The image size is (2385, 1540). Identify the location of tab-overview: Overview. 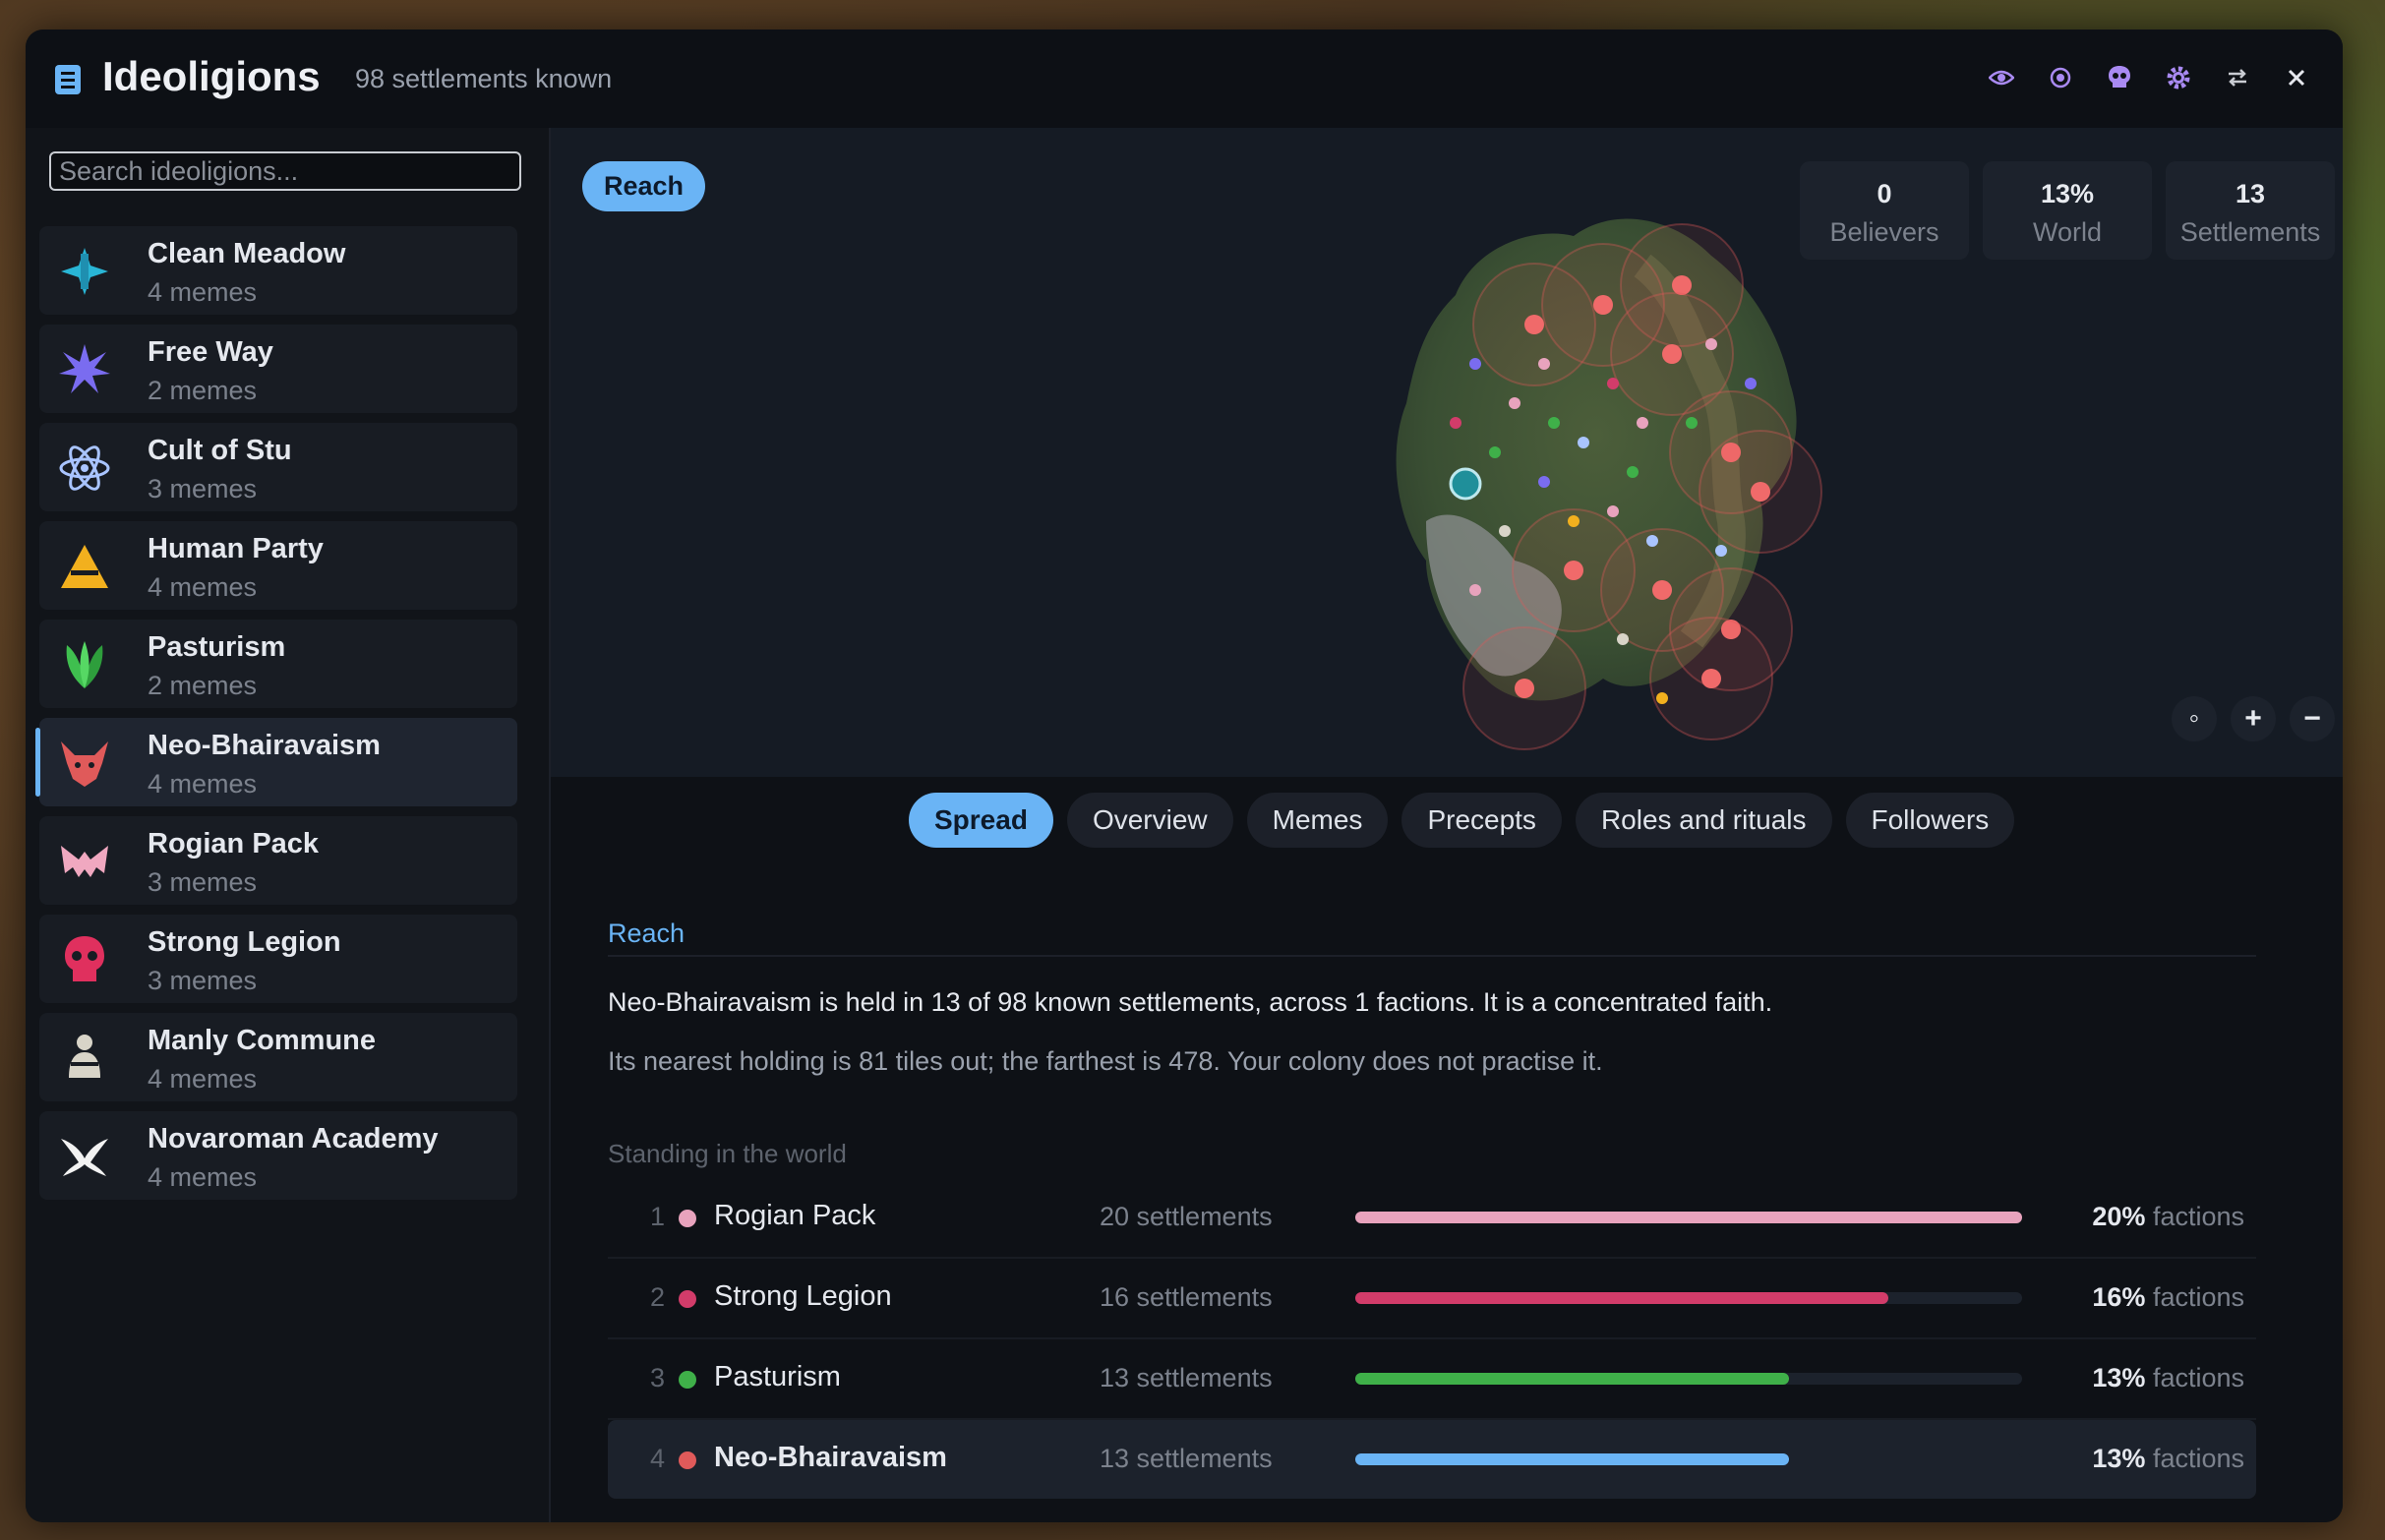
(1149, 821).